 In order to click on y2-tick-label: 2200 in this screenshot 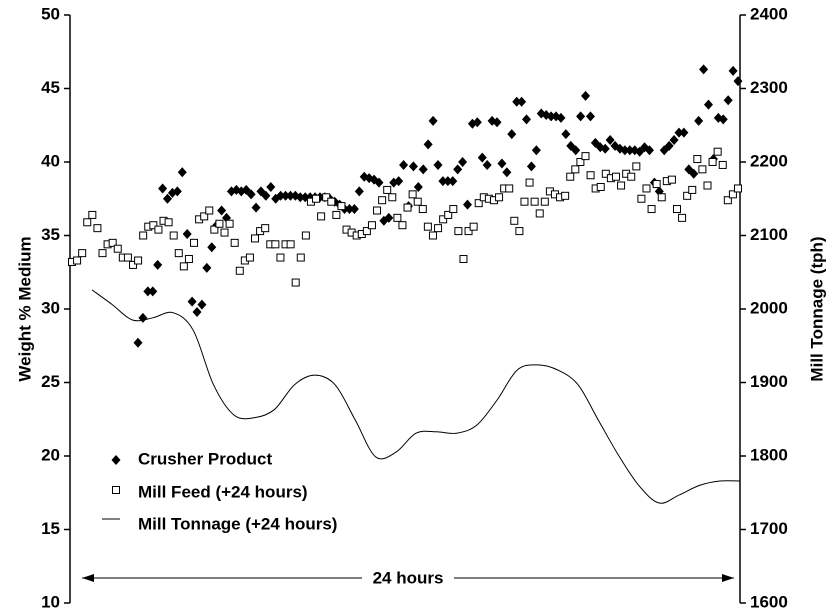, I will do `click(769, 160)`.